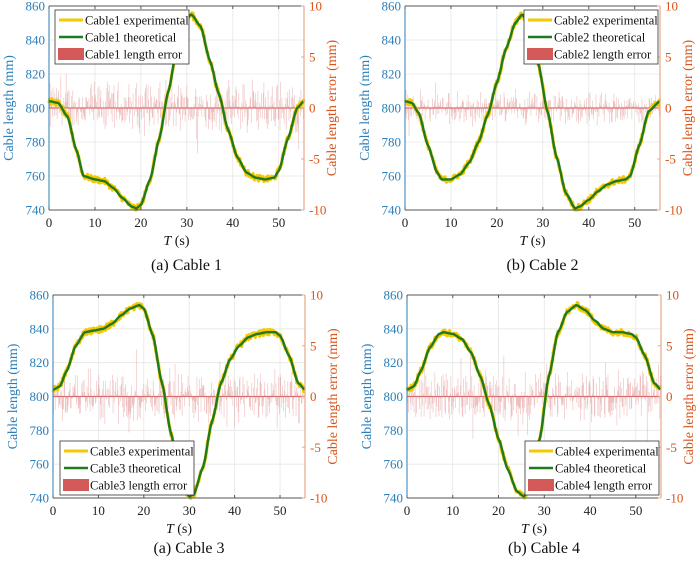  I want to click on legend-label: Cable1 experimental, so click(137, 21).